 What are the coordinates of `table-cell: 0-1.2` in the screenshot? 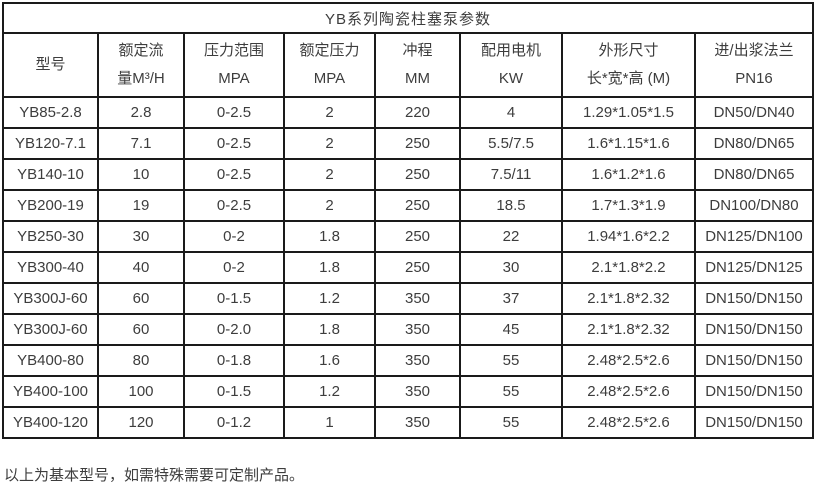 It's located at (234, 422).